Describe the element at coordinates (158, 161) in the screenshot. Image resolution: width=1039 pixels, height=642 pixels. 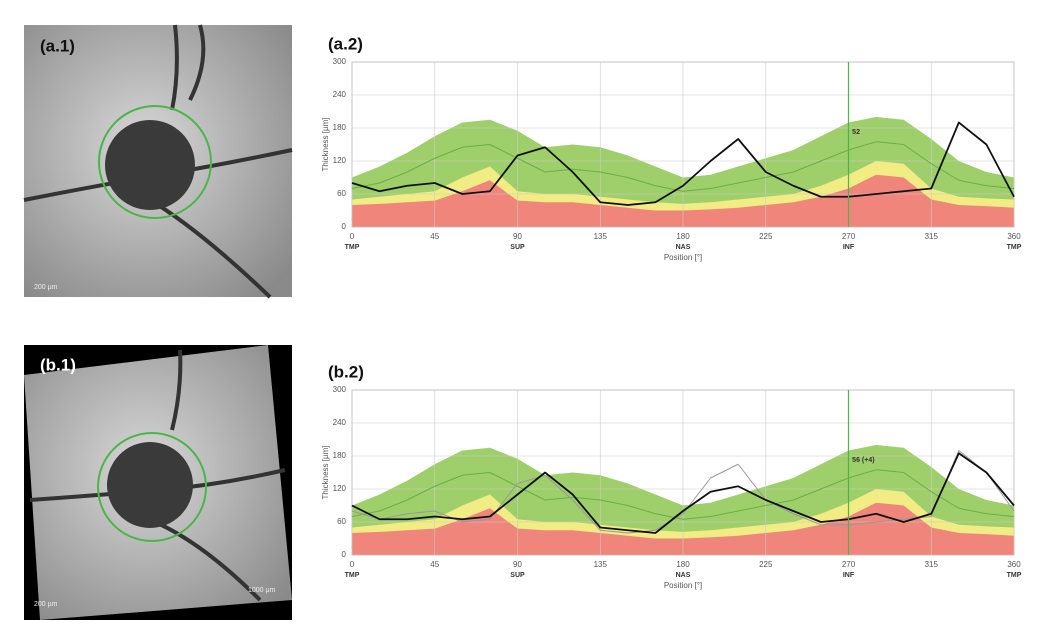
I see `fundus-a: (a.1) 200 µm` at that location.